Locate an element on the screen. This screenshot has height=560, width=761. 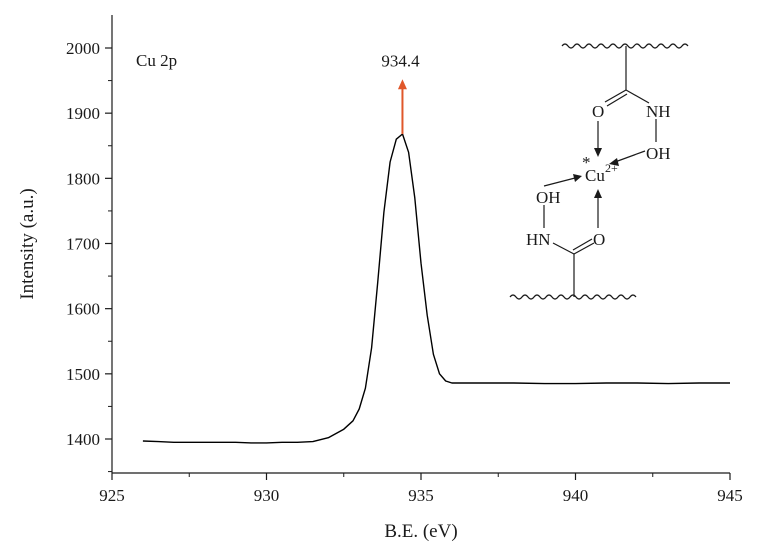
arrowhead-oh-right is located at coordinates (614, 162).